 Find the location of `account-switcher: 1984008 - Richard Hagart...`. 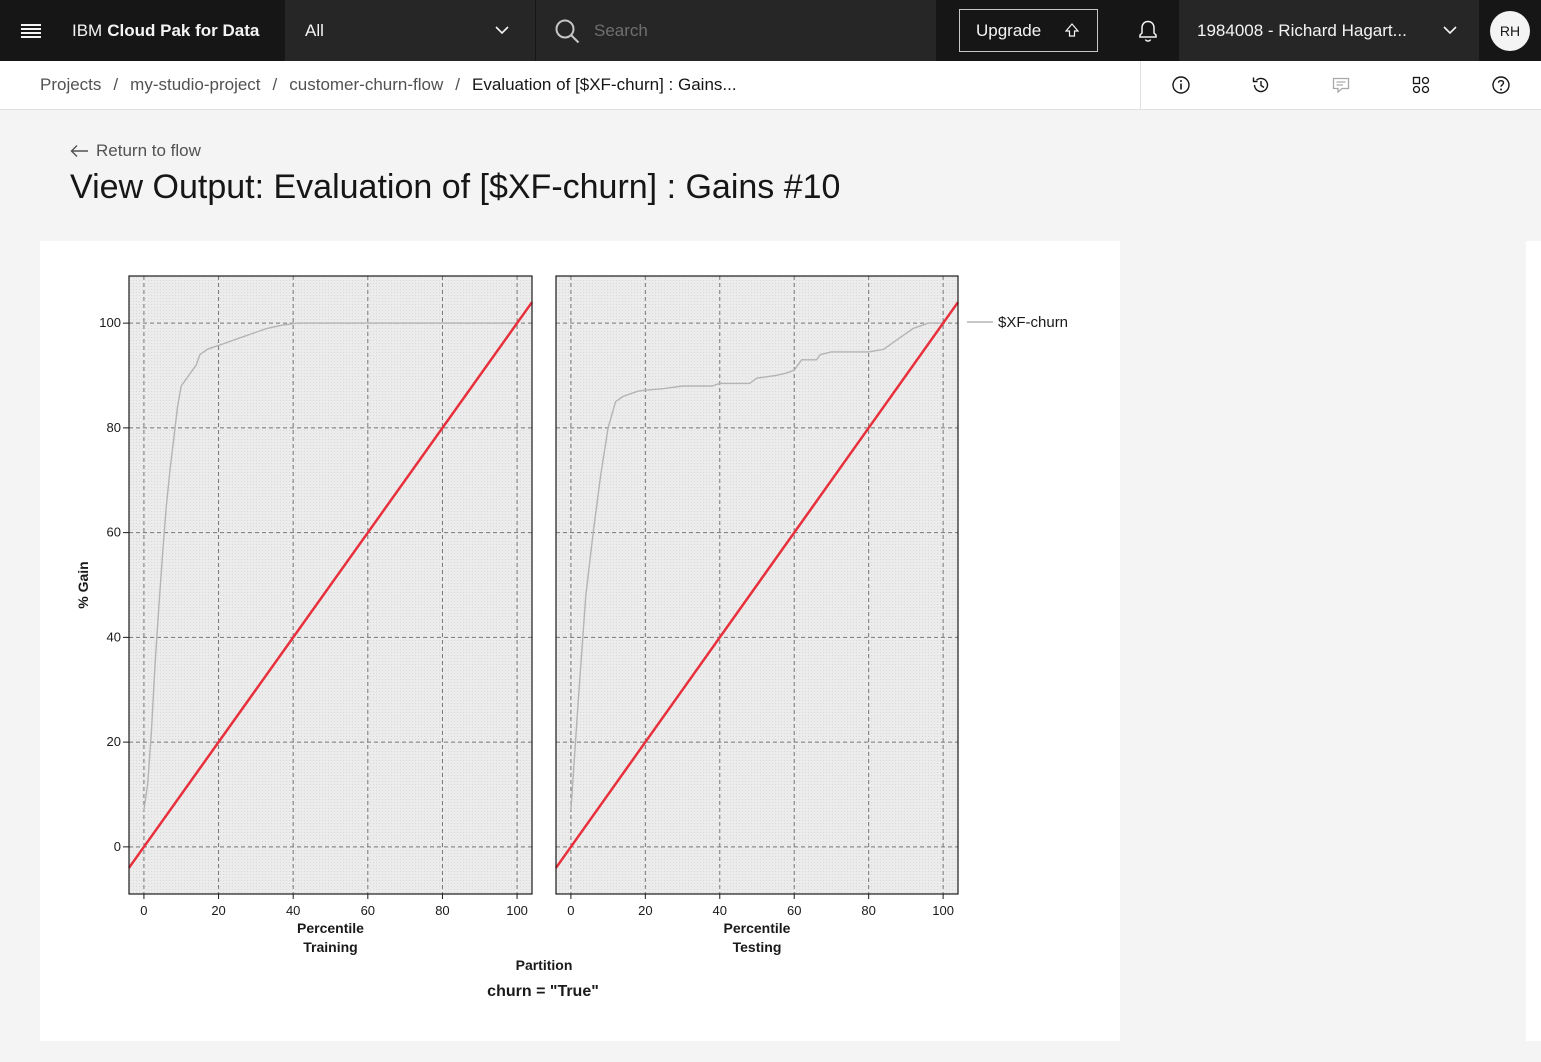

account-switcher: 1984008 - Richard Hagart... is located at coordinates (1329, 30).